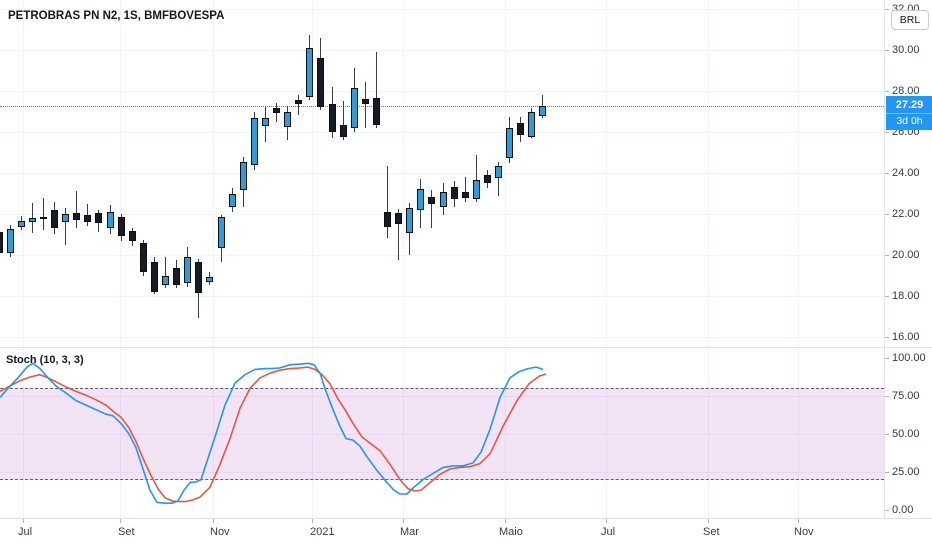  Describe the element at coordinates (906, 50) in the screenshot. I see `price-axis-label: 30.00` at that location.